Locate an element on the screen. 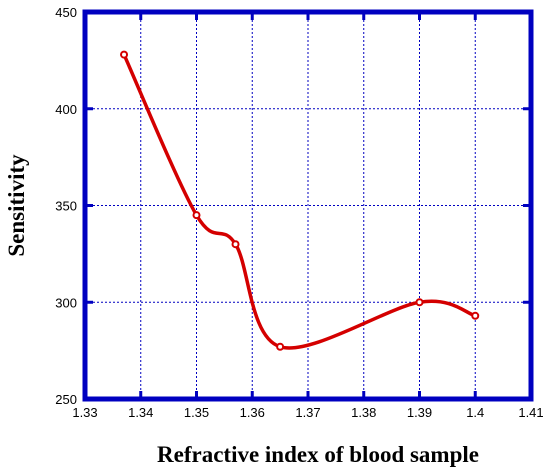  x-tick-label: 1.33 is located at coordinates (84, 412).